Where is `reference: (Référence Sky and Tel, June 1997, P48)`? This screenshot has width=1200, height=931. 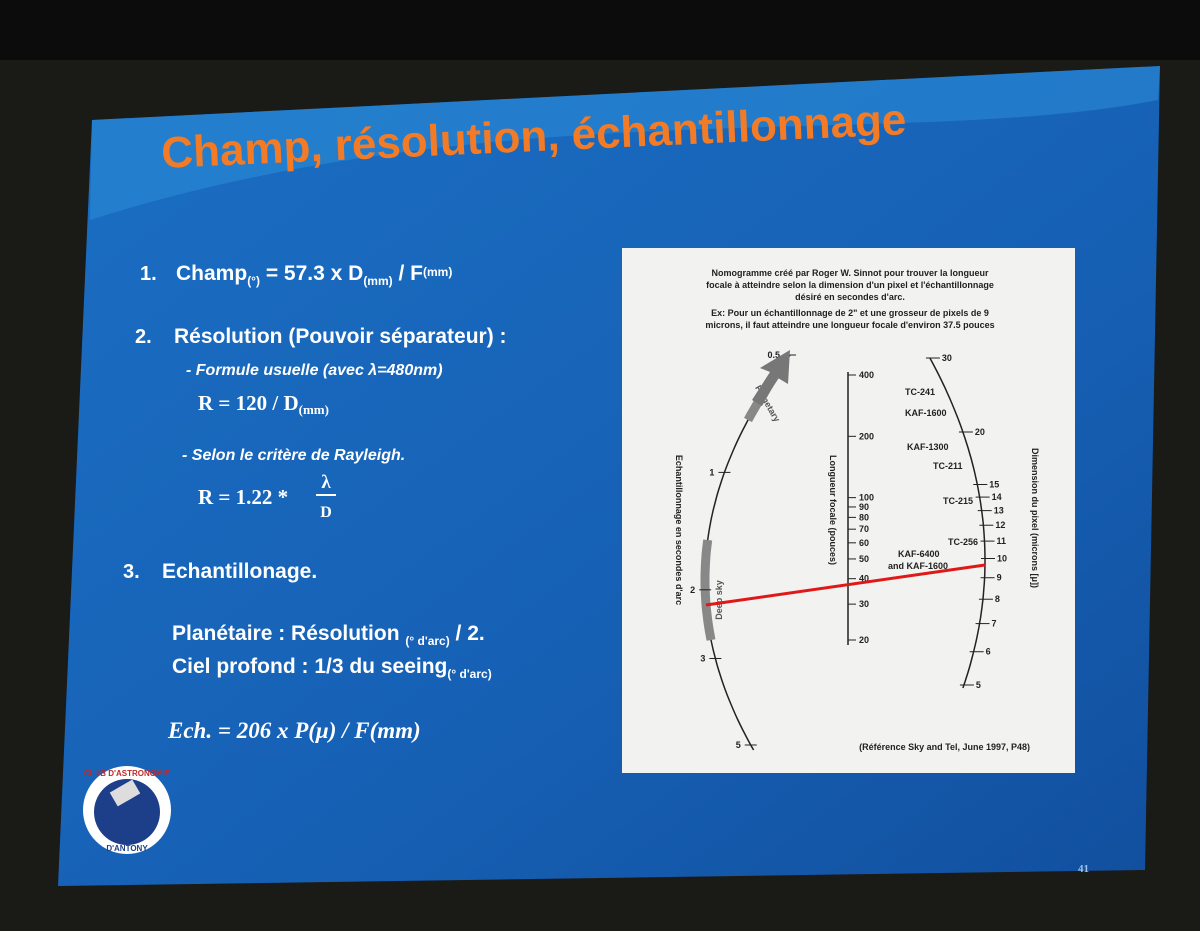 reference: (Référence Sky and Tel, June 1997, P48) is located at coordinates (944, 747).